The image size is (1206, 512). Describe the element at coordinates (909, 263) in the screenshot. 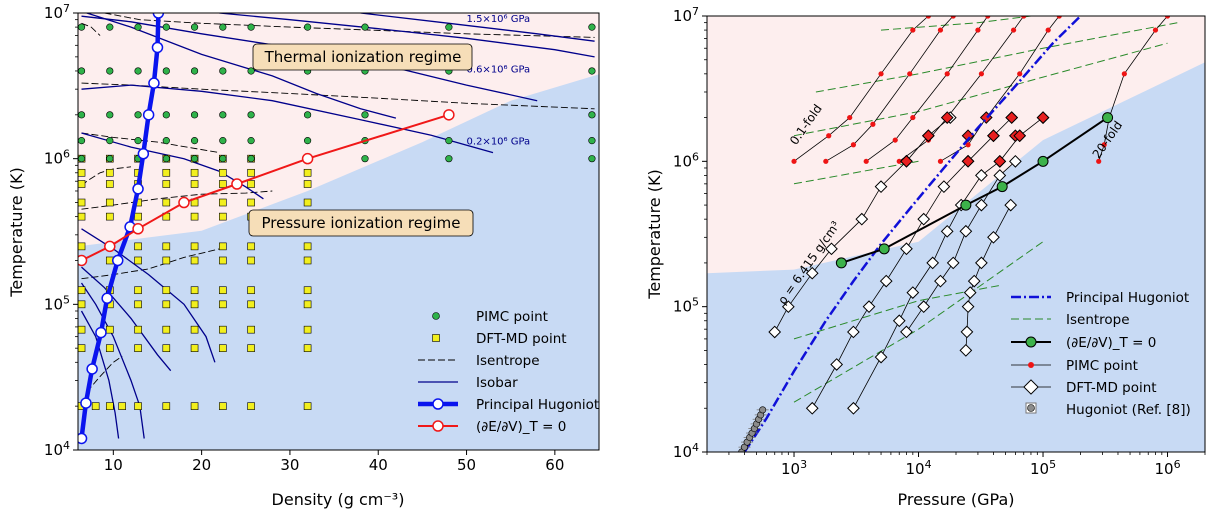

I see `right-dft-lines` at that location.